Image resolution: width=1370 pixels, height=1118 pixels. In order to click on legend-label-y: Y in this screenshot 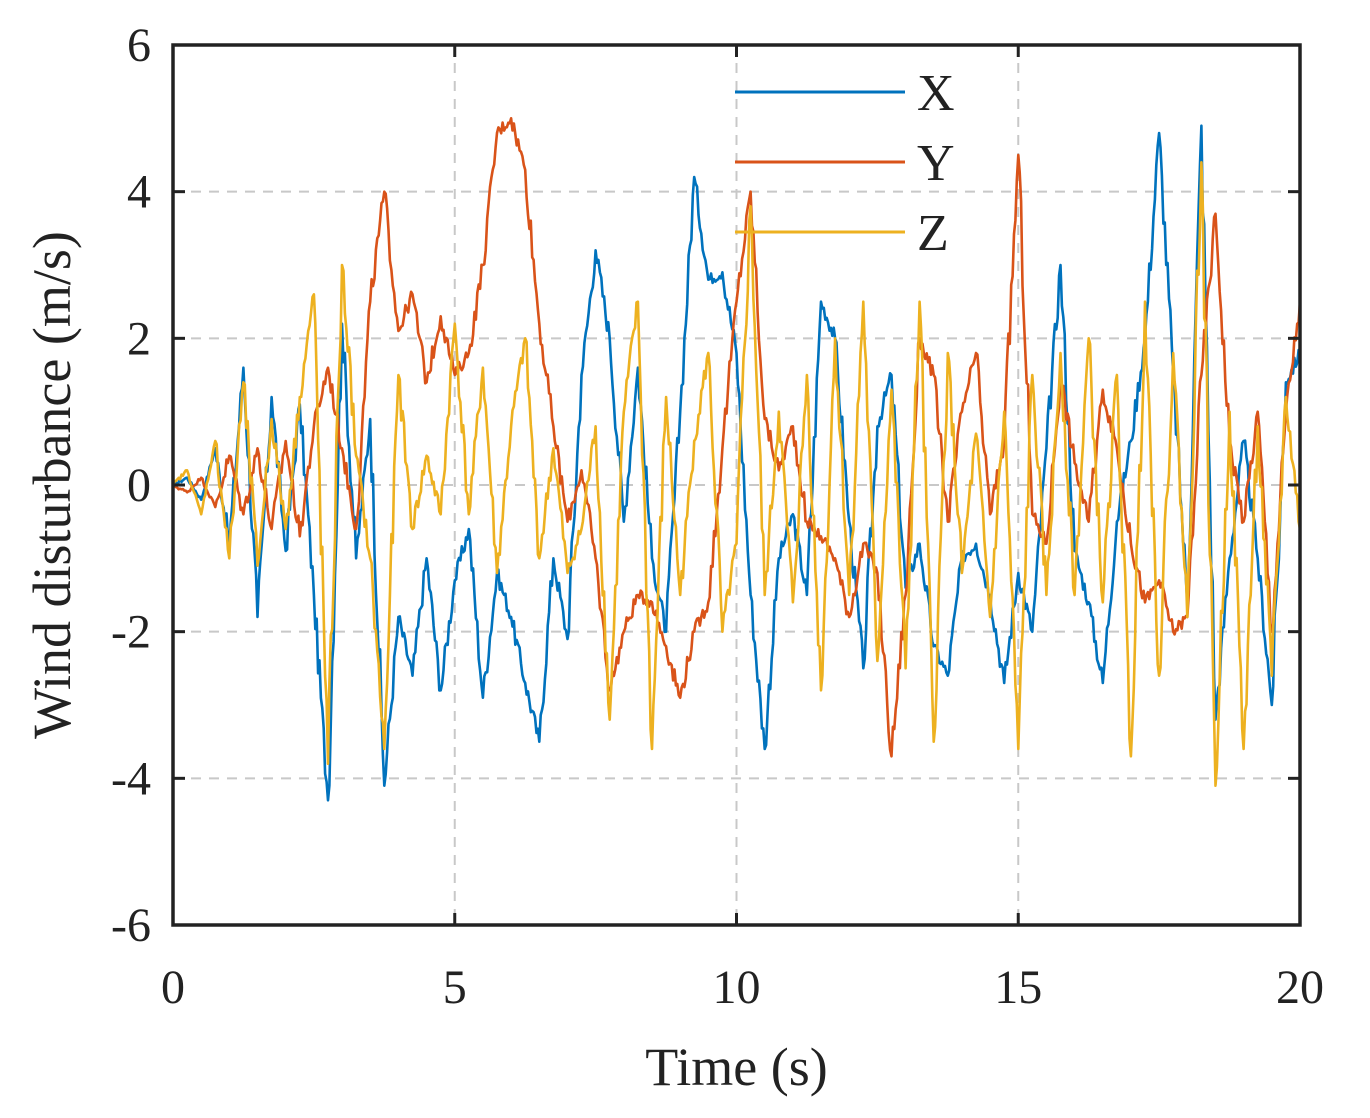, I will do `click(936, 163)`.